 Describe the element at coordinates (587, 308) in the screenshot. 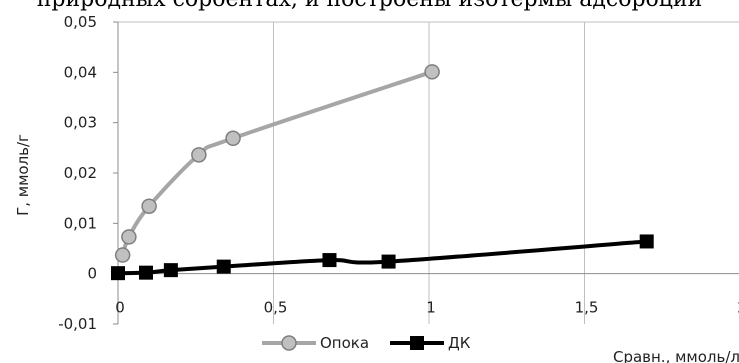

I see `x-tick-label-3: 1,5` at that location.